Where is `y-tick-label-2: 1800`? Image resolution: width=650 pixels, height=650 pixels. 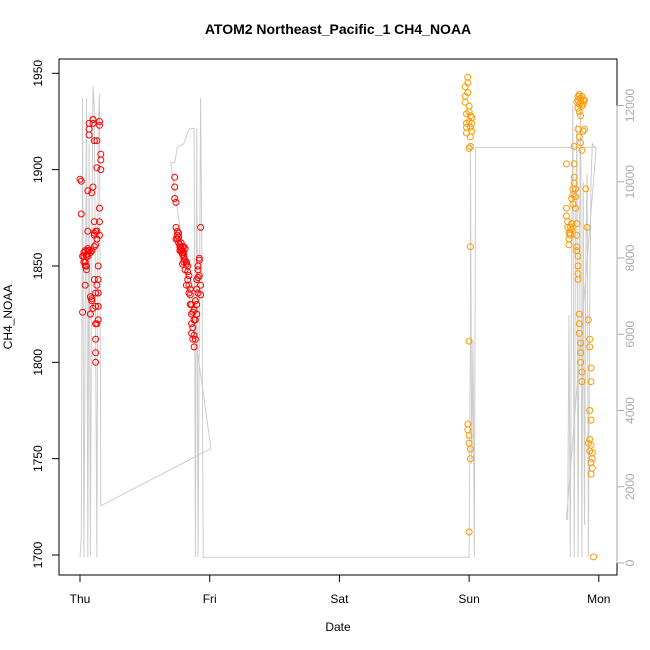 y-tick-label-2: 1800 is located at coordinates (38, 362).